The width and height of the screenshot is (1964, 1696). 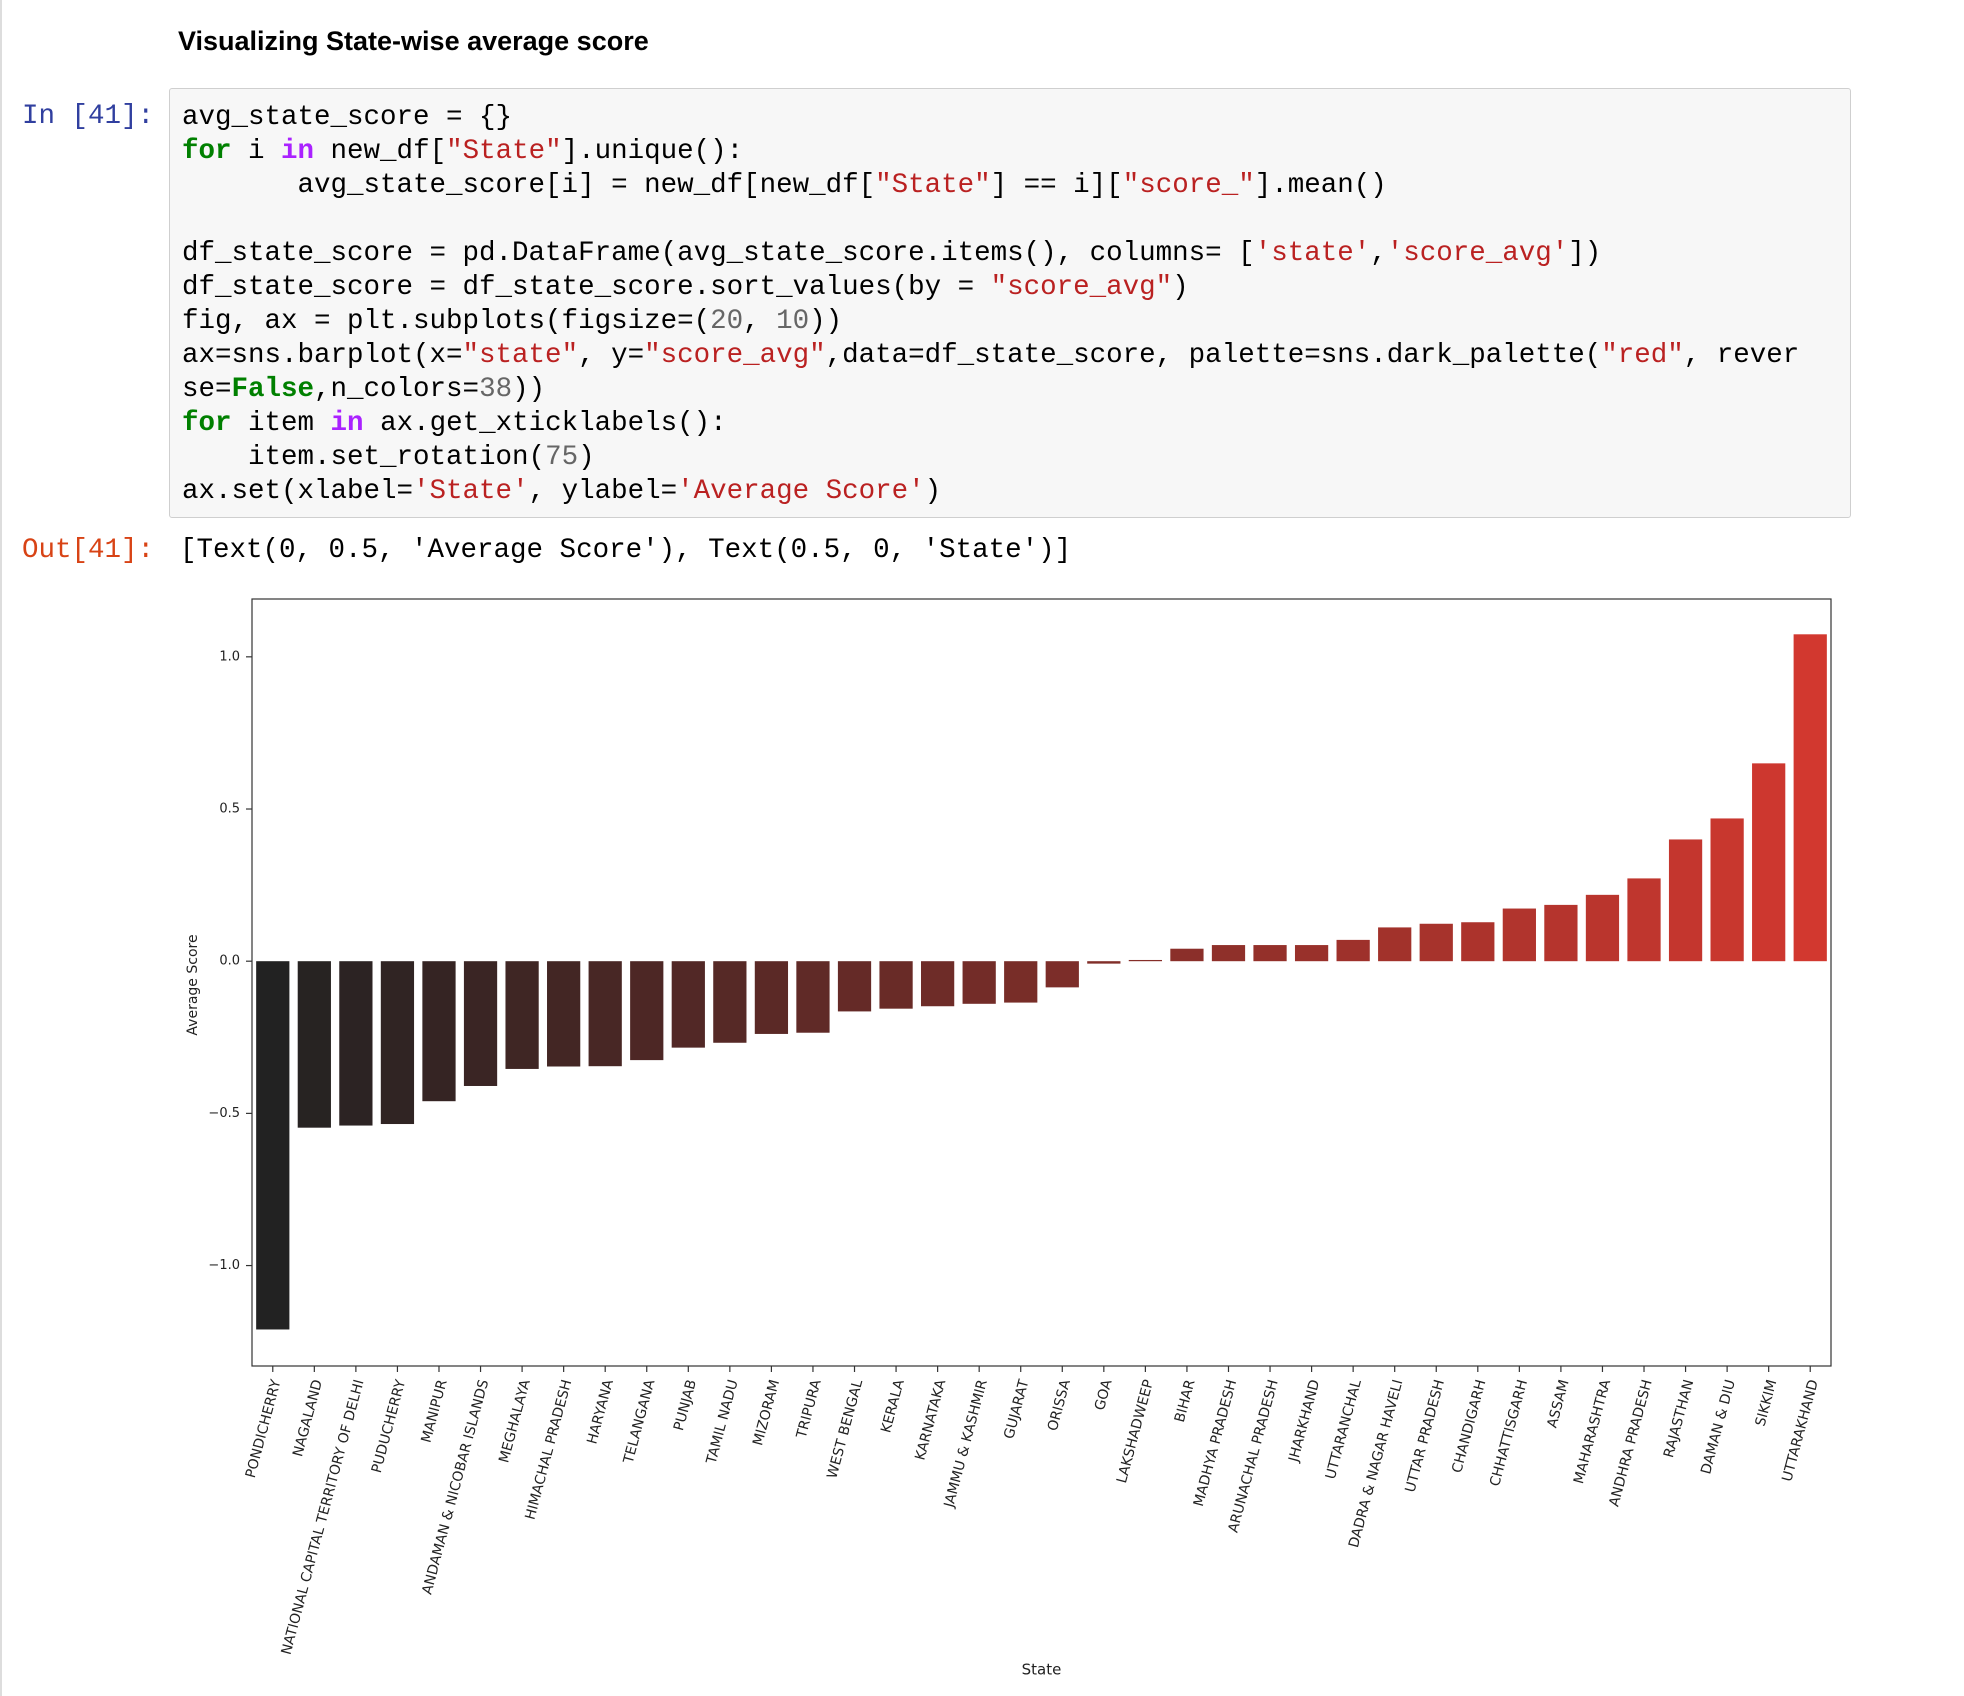 I want to click on x-tick-label: ANDHRA PRADESH, so click(x=1630, y=1443).